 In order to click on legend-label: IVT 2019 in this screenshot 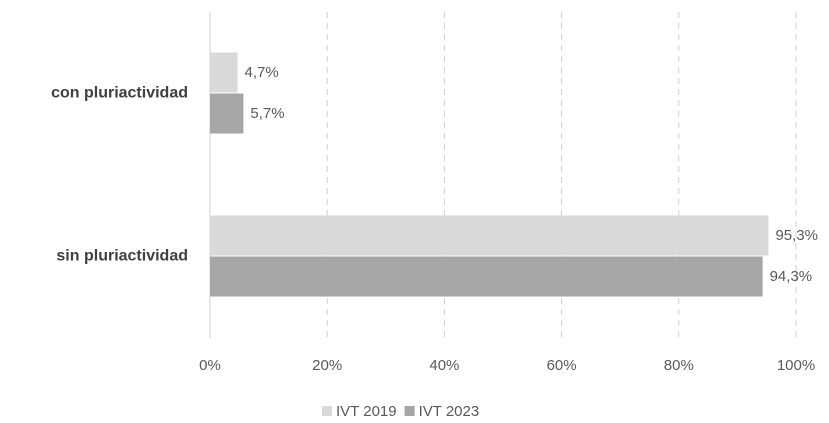, I will do `click(366, 411)`.